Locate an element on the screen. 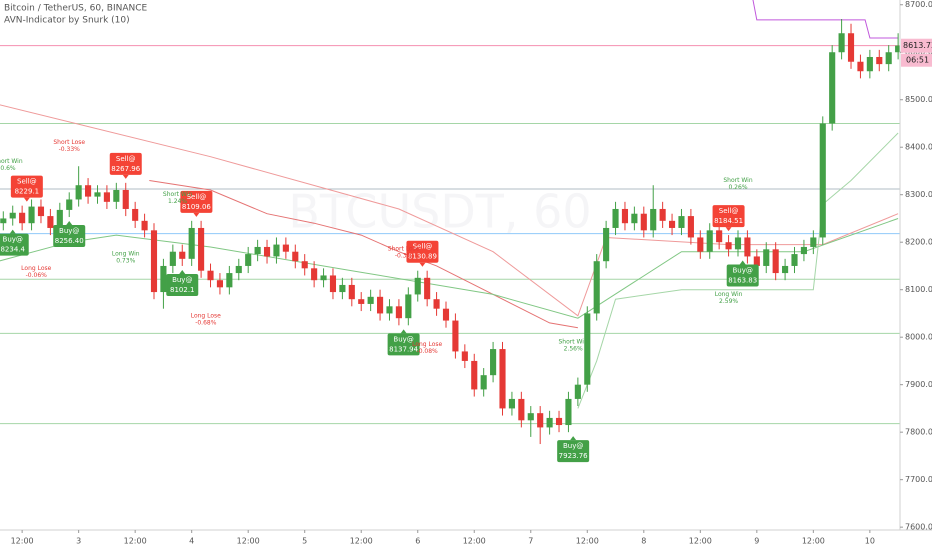 Image resolution: width=932 pixels, height=550 pixels. y-tick-label: 7800.00 is located at coordinates (918, 432).